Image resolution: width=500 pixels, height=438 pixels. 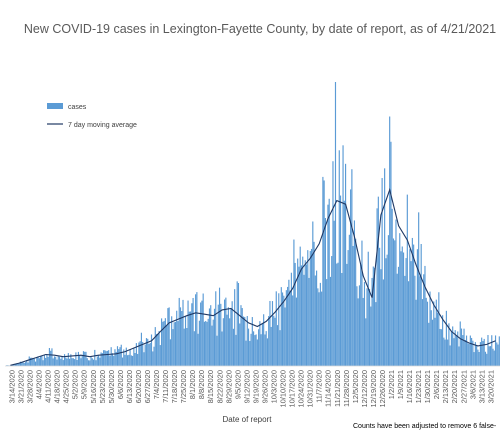 I want to click on x-tick-label: 5/23/2020, so click(x=102, y=386).